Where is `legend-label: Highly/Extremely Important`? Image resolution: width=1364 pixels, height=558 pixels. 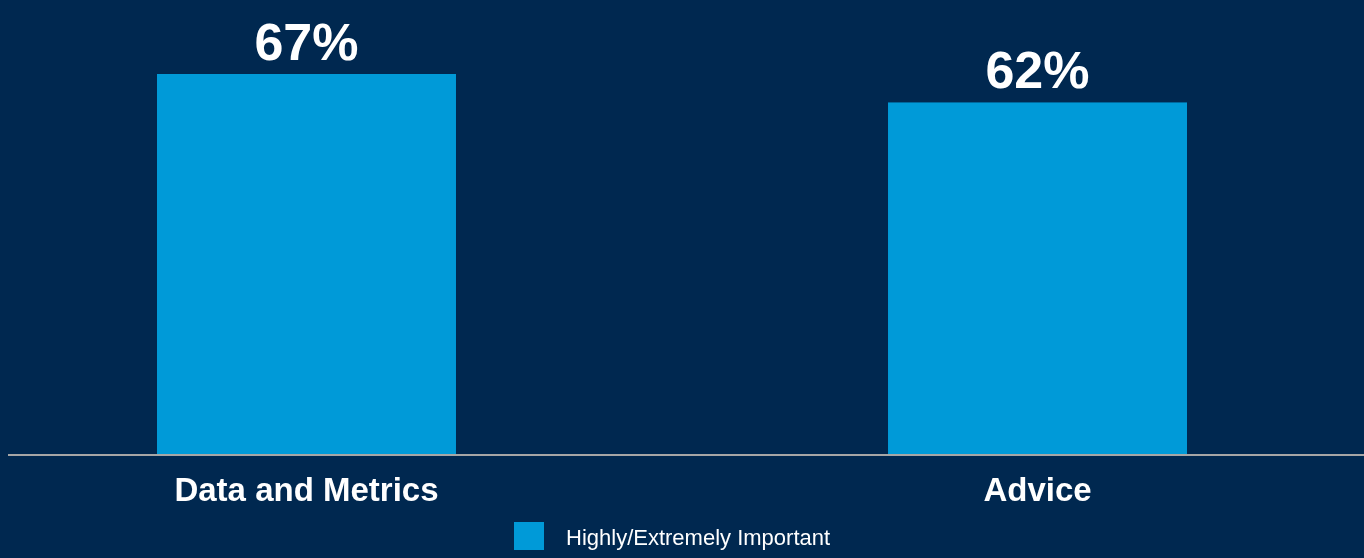
legend-label: Highly/Extremely Important is located at coordinates (698, 537).